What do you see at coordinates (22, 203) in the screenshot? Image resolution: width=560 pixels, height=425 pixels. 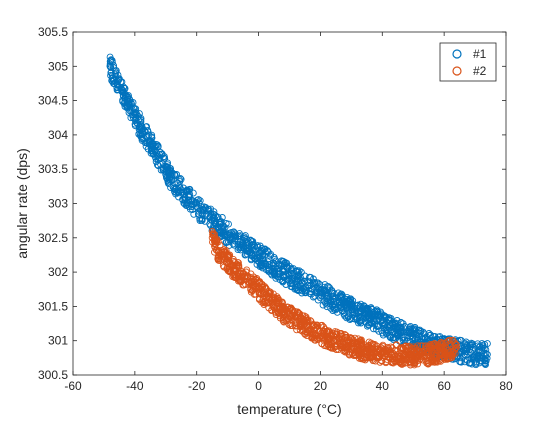 I see `y-axis-label: angular rate (dps)` at bounding box center [22, 203].